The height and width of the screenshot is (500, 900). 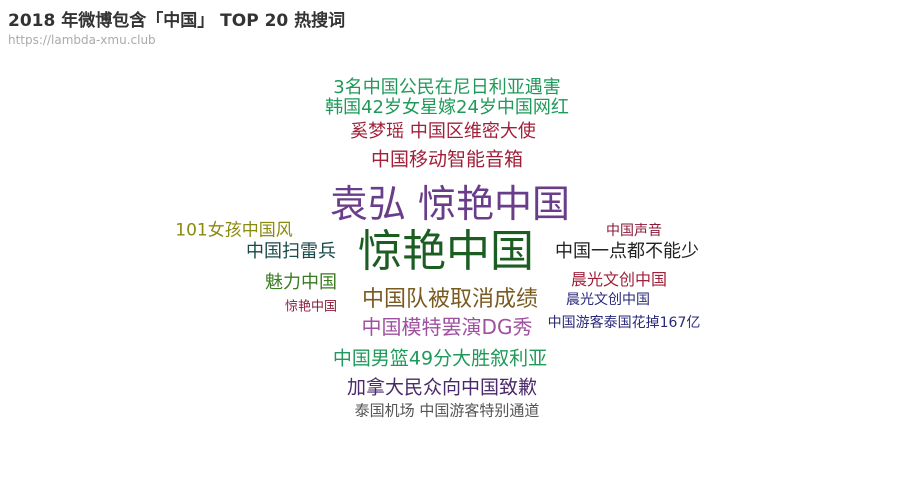 I want to click on word-6: 101女孩中国风, so click(x=234, y=230).